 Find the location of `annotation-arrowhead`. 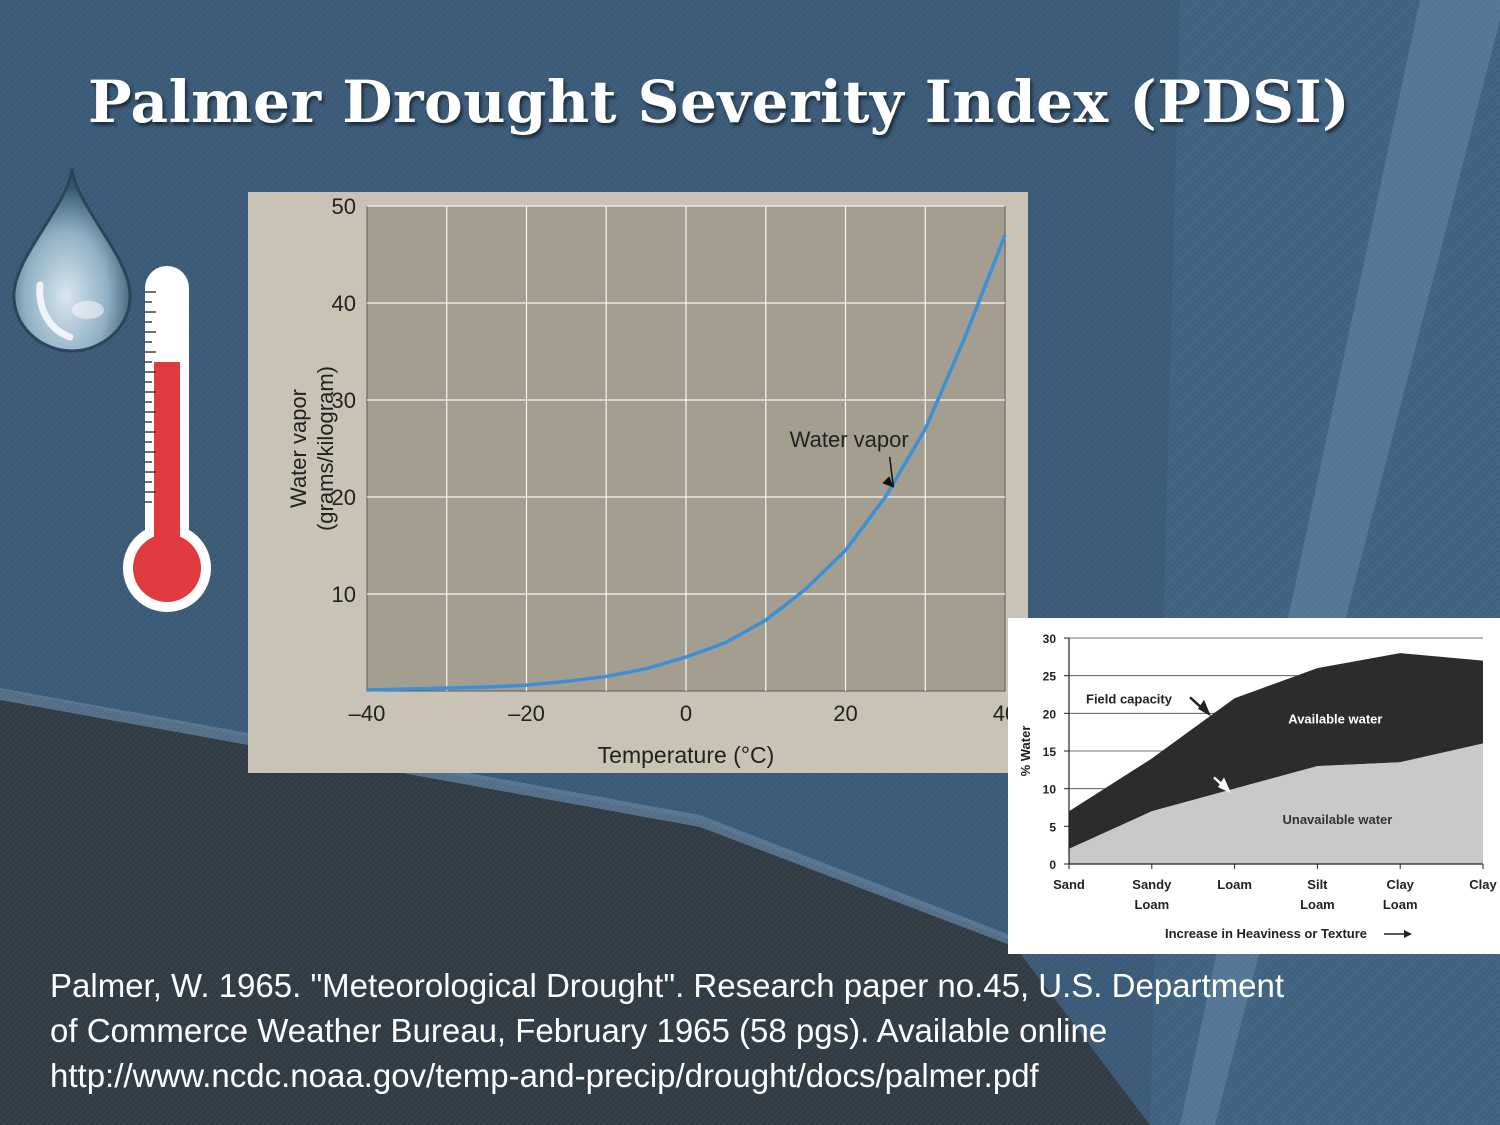

annotation-arrowhead is located at coordinates (888, 482).